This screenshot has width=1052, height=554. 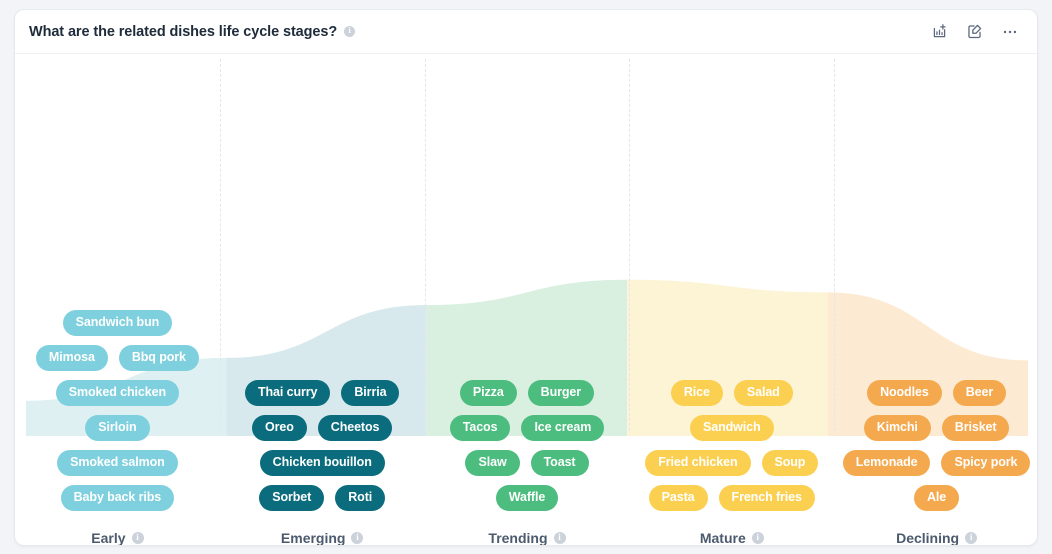 I want to click on dish-pill: Baby back ribs, so click(x=117, y=498).